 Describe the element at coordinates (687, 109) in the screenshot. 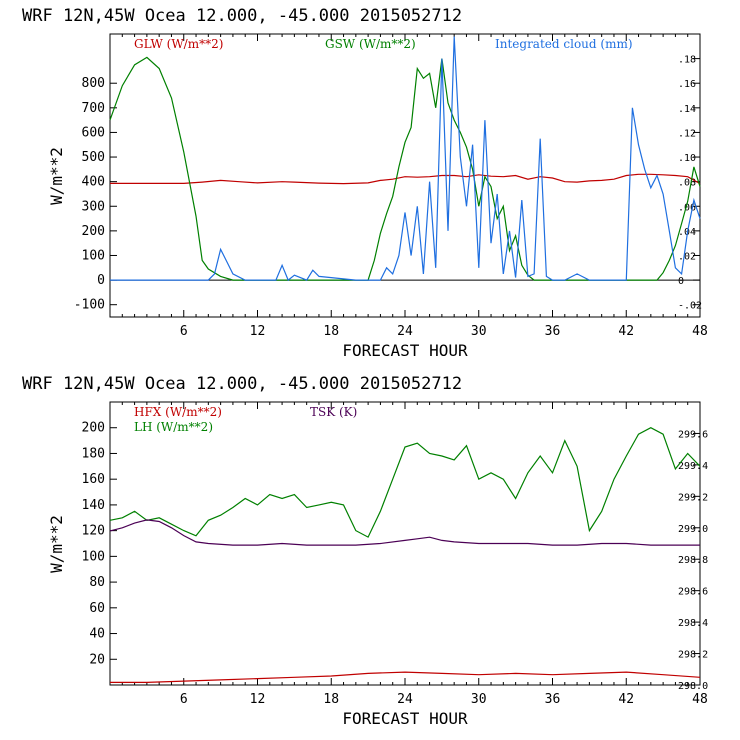

I see `panel-1-y2tick-label: .14` at that location.